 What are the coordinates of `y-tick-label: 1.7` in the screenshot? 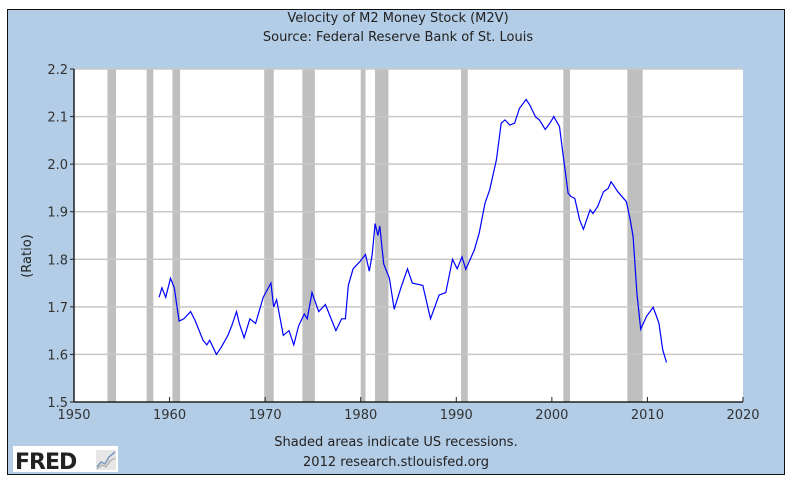 It's located at (57, 308).